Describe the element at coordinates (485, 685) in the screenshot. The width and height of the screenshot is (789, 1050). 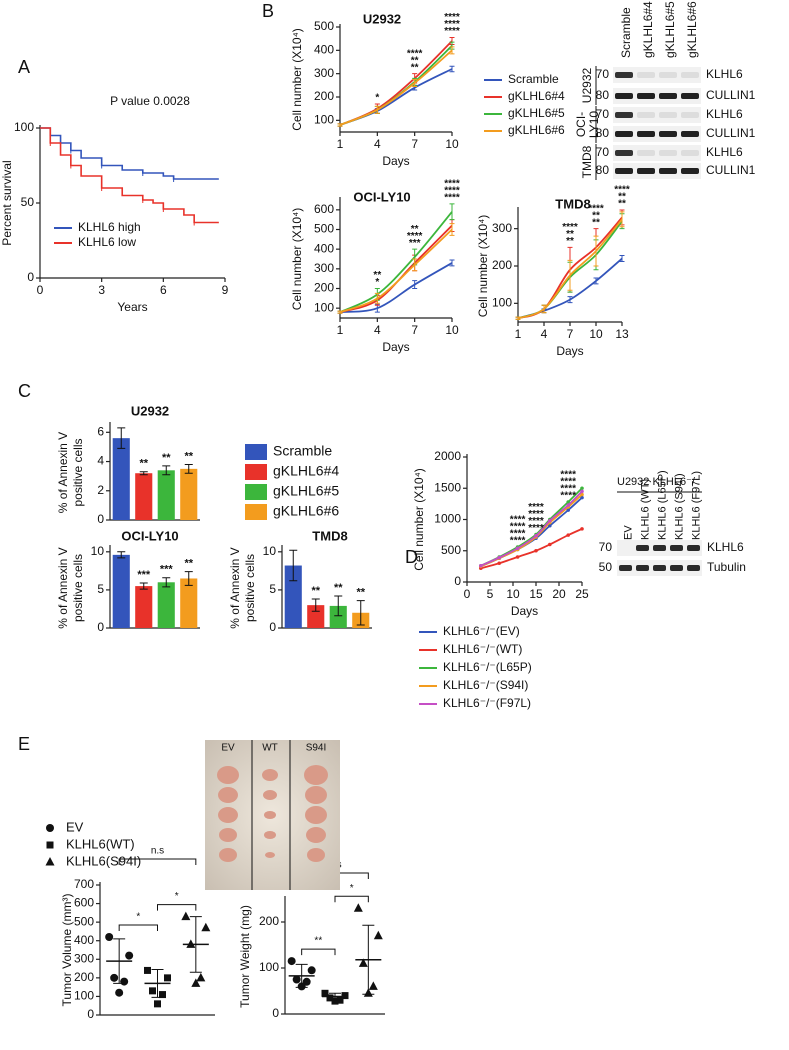
I see `legend-label: KLHL6⁻/⁻(S94I)` at that location.